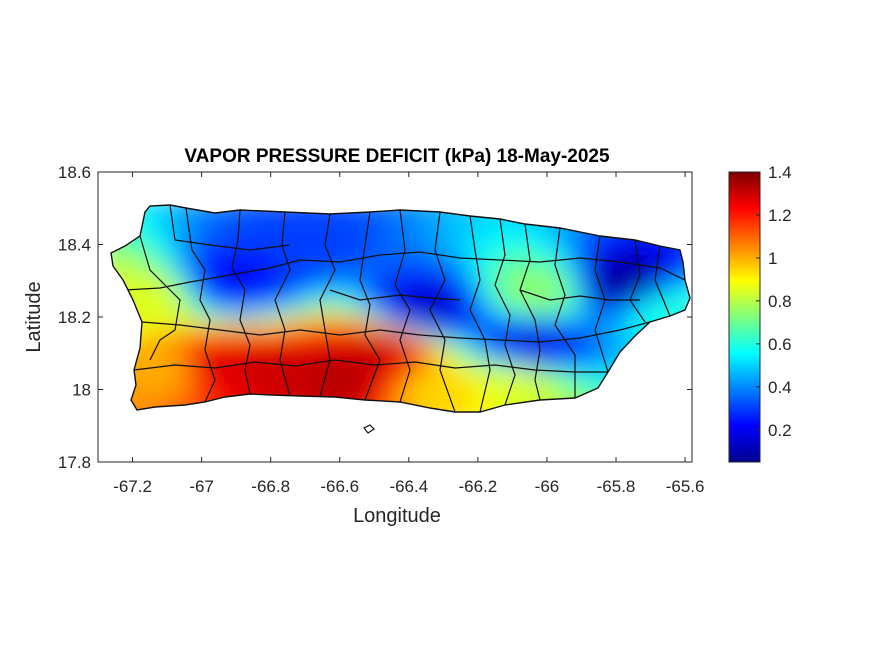 Image resolution: width=875 pixels, height=656 pixels. What do you see at coordinates (74, 462) in the screenshot?
I see `y-tick-label: 17.8` at bounding box center [74, 462].